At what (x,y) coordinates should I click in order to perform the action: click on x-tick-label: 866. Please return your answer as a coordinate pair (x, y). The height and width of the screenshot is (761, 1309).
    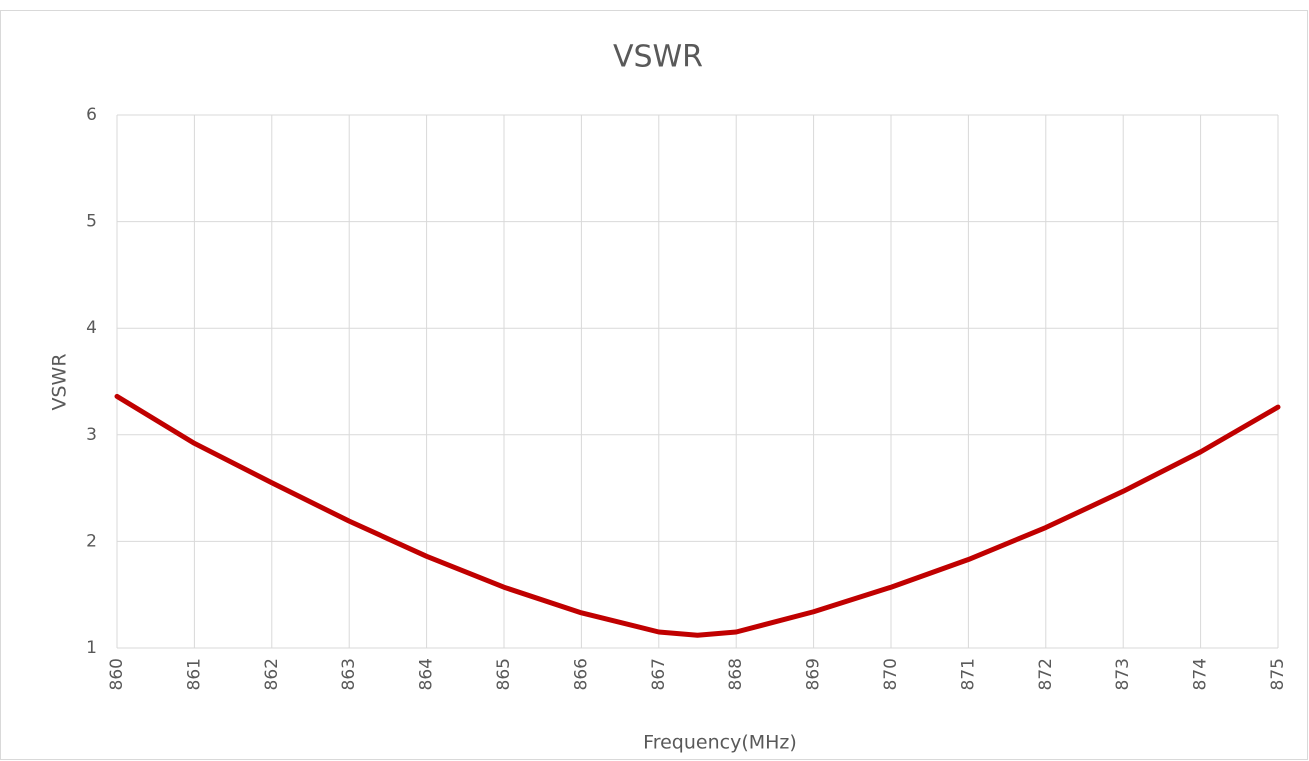
    Looking at the image, I should click on (581, 674).